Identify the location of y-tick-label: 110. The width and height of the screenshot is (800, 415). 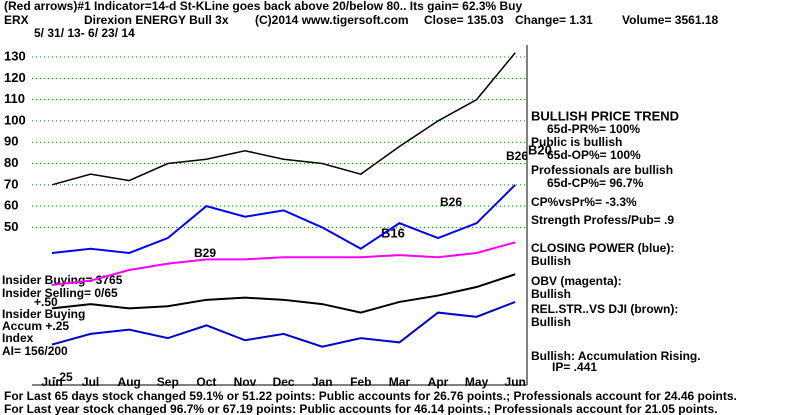
(14, 98).